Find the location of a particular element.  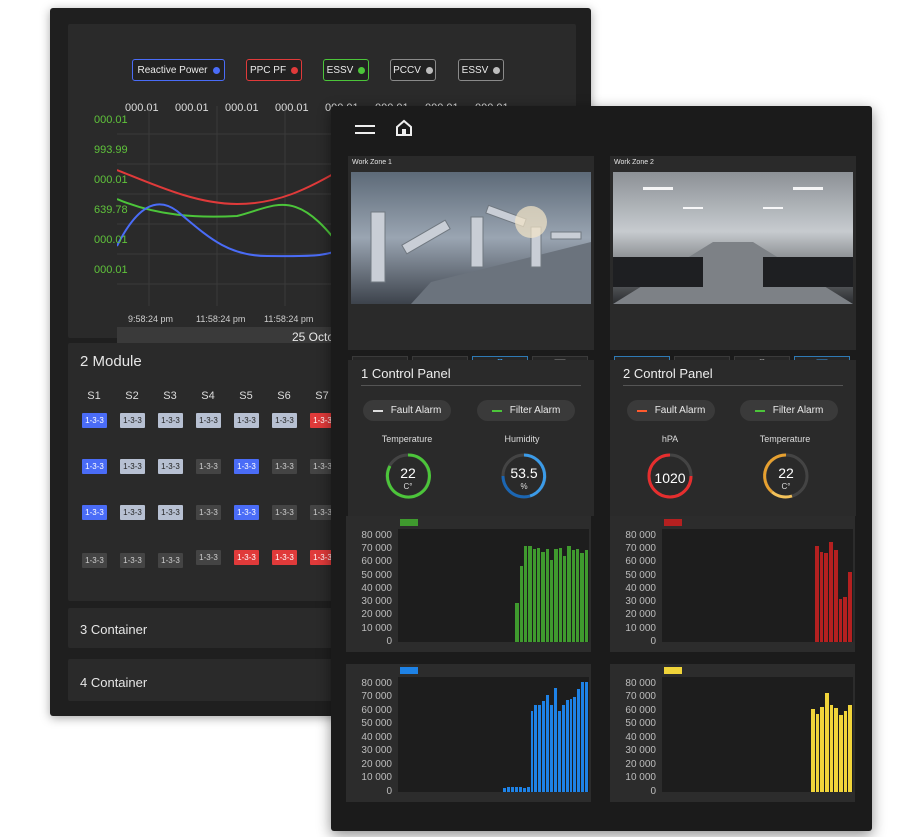

legend-essv-2: ESSV is located at coordinates (481, 70).